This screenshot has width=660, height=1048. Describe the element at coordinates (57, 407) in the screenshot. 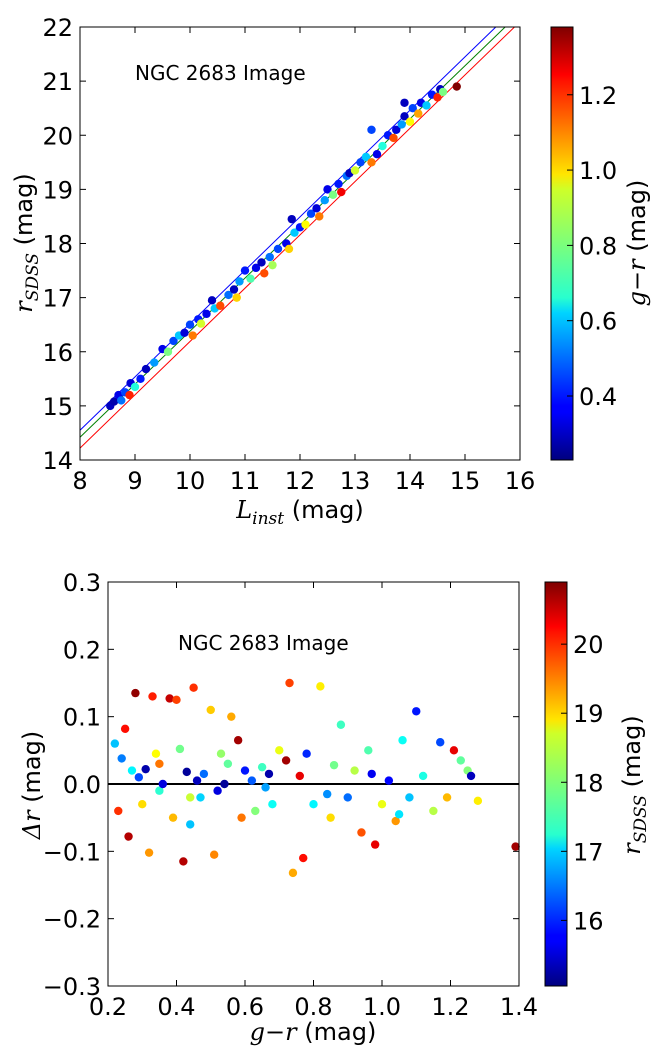

I see `top-y-tick-label: 15` at that location.